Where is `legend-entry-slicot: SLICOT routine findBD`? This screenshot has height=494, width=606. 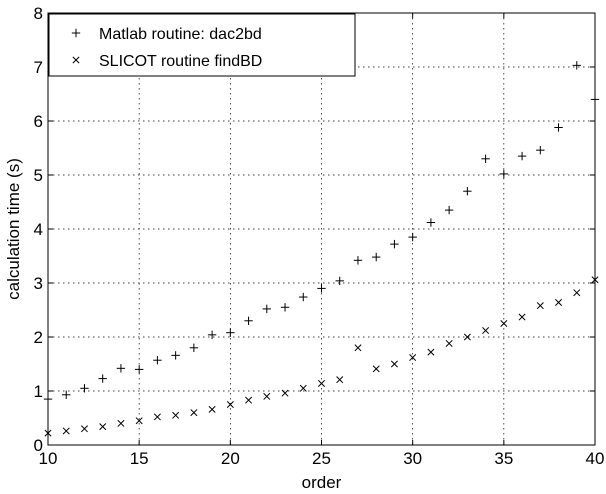 legend-entry-slicot: SLICOT routine findBD is located at coordinates (180, 61).